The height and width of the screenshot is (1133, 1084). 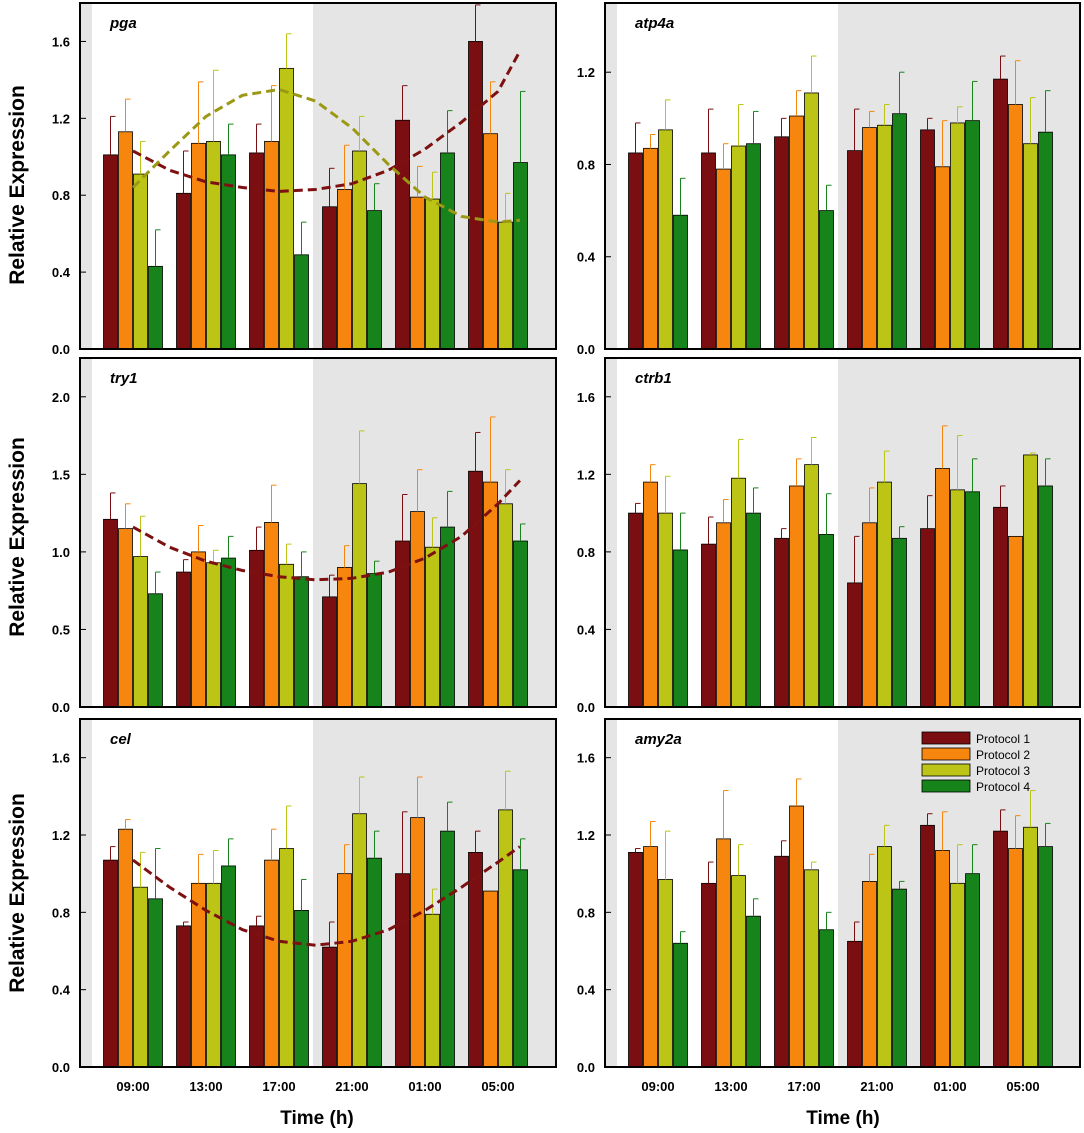 I want to click on y-tick-label-try1-2: 1.0, so click(x=61, y=552).